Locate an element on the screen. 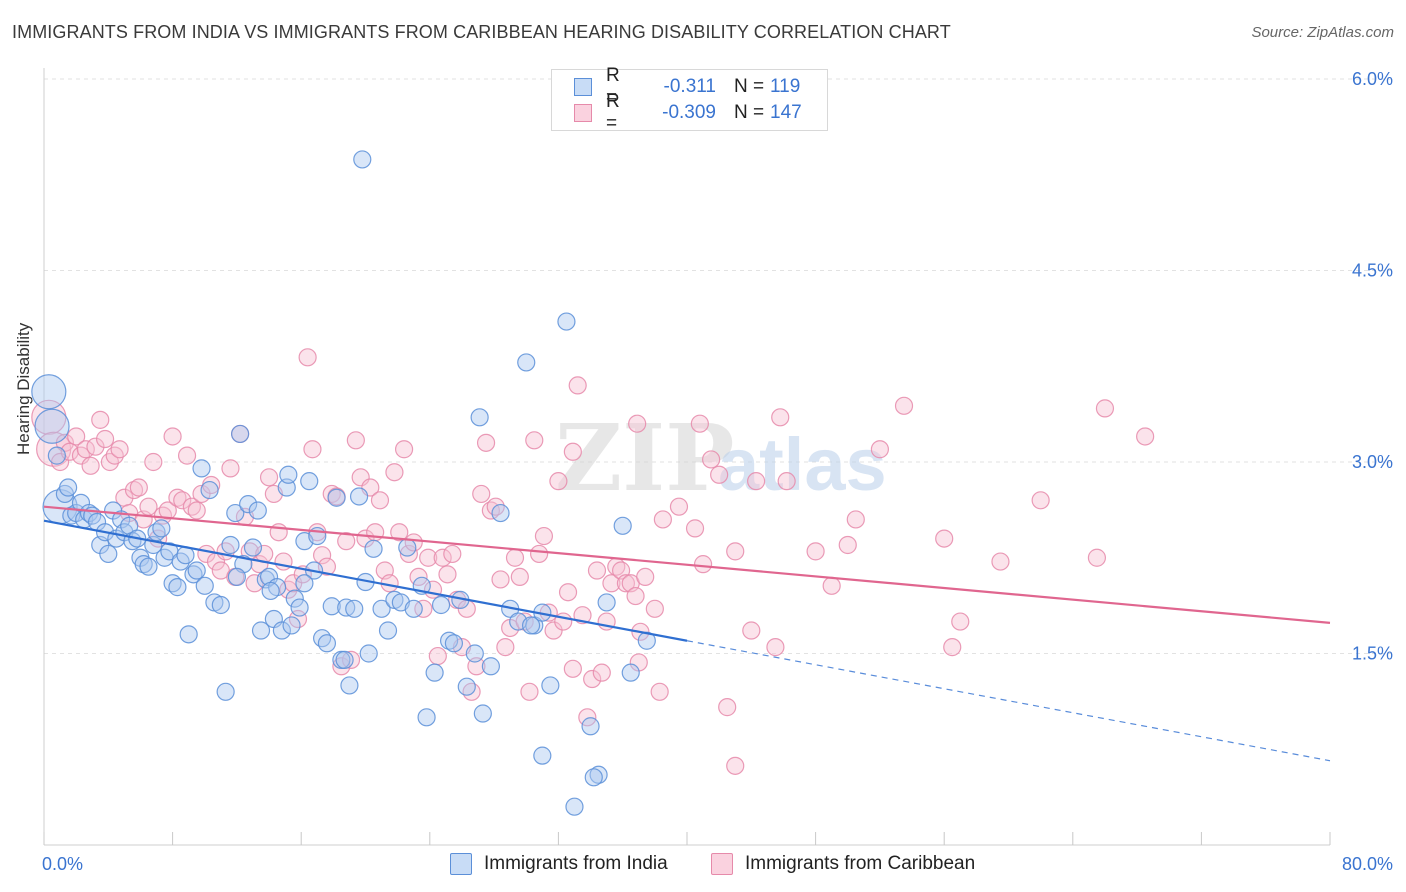 The width and height of the screenshot is (1406, 892). legend-swatch-caribbean is located at coordinates (583, 113).